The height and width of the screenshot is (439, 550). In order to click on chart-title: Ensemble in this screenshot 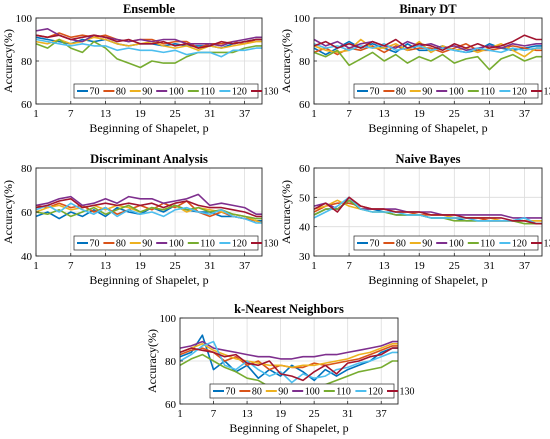, I will do `click(149, 9)`.